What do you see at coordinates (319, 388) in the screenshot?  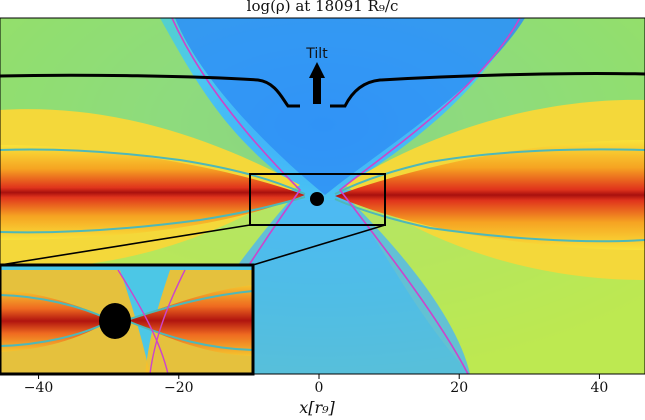 I see `x-tick-label: 0` at bounding box center [319, 388].